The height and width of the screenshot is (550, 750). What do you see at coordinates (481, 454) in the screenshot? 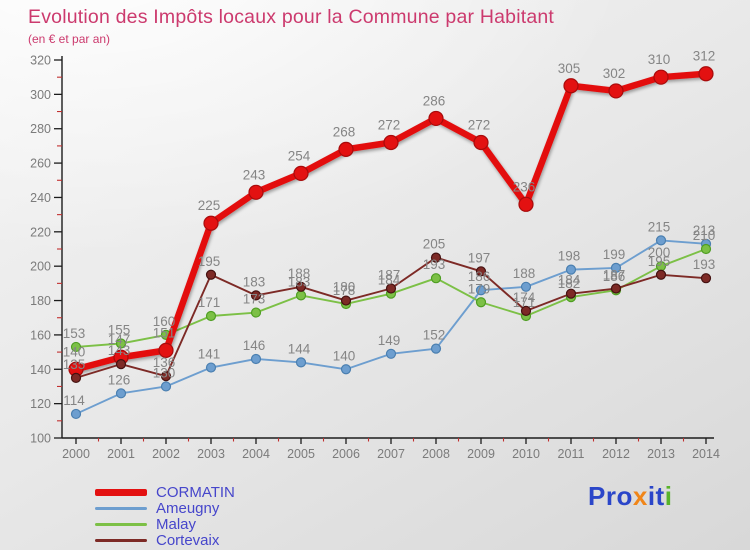
I see `x-tick-label: 2009` at bounding box center [481, 454].